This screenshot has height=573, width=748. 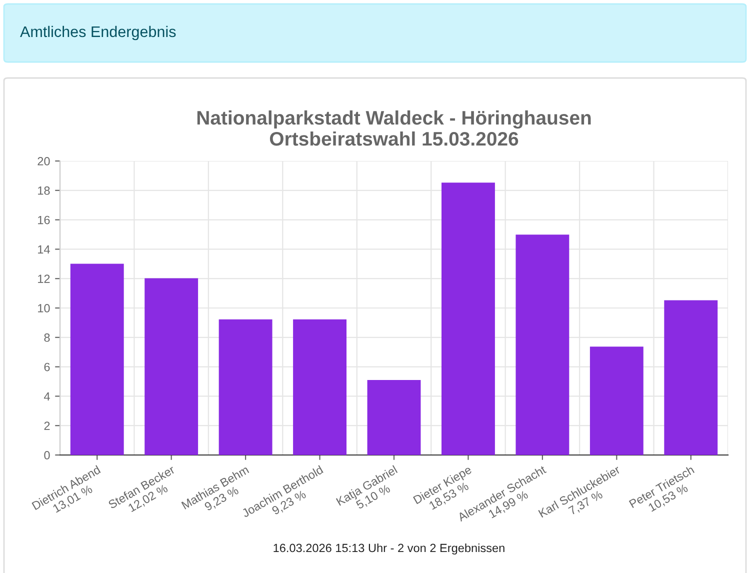 What do you see at coordinates (47, 455) in the screenshot?
I see `y-tick-label: 0` at bounding box center [47, 455].